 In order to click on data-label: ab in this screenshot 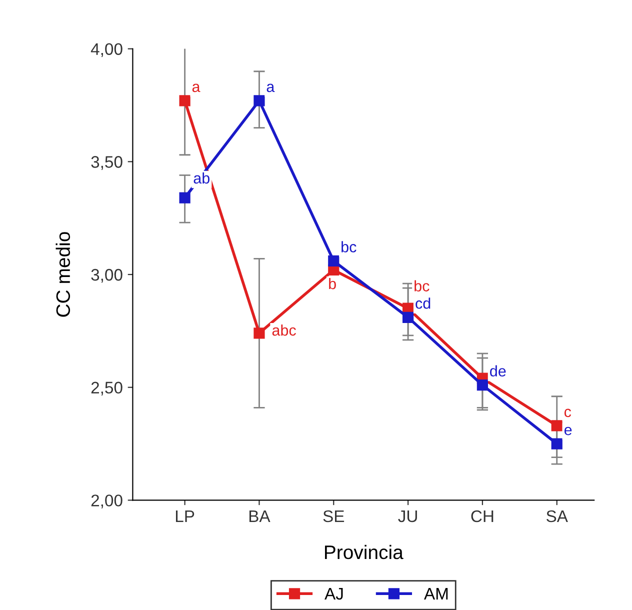, I will do `click(202, 178)`.